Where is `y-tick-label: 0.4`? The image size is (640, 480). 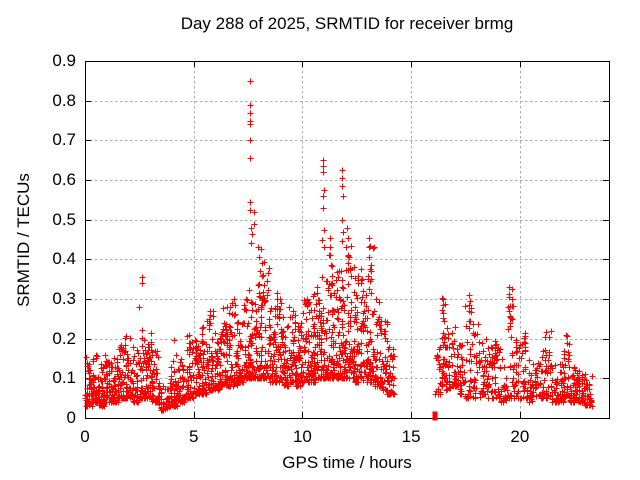 y-tick-label: 0.4 is located at coordinates (64, 259).